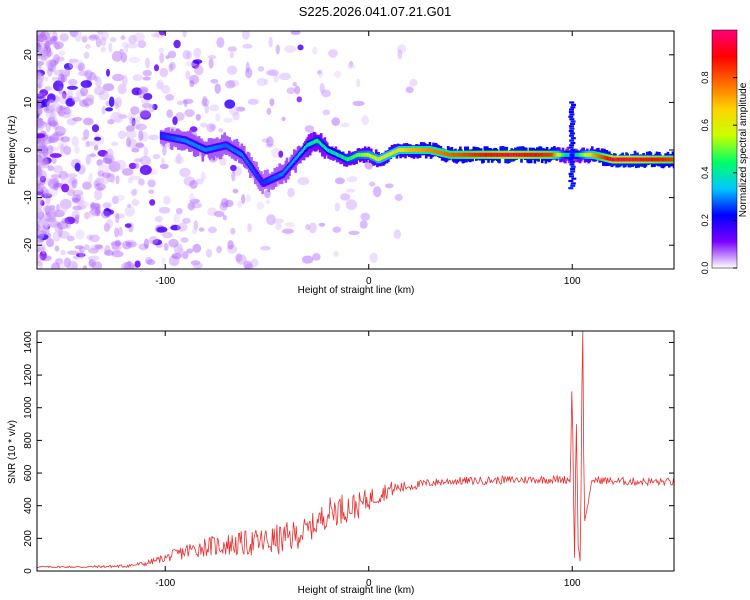 The image size is (750, 600). Describe the element at coordinates (28, 407) in the screenshot. I see `y-tick-label: 1000` at that location.